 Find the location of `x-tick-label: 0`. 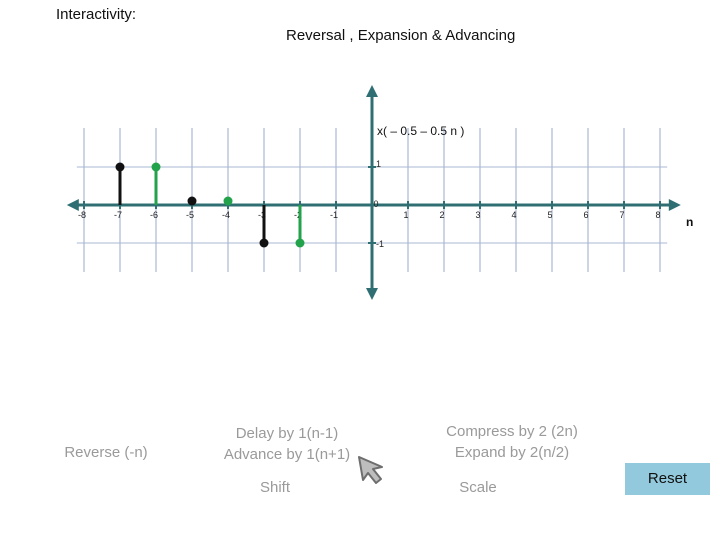

x-tick-label: 0 is located at coordinates (375, 204).